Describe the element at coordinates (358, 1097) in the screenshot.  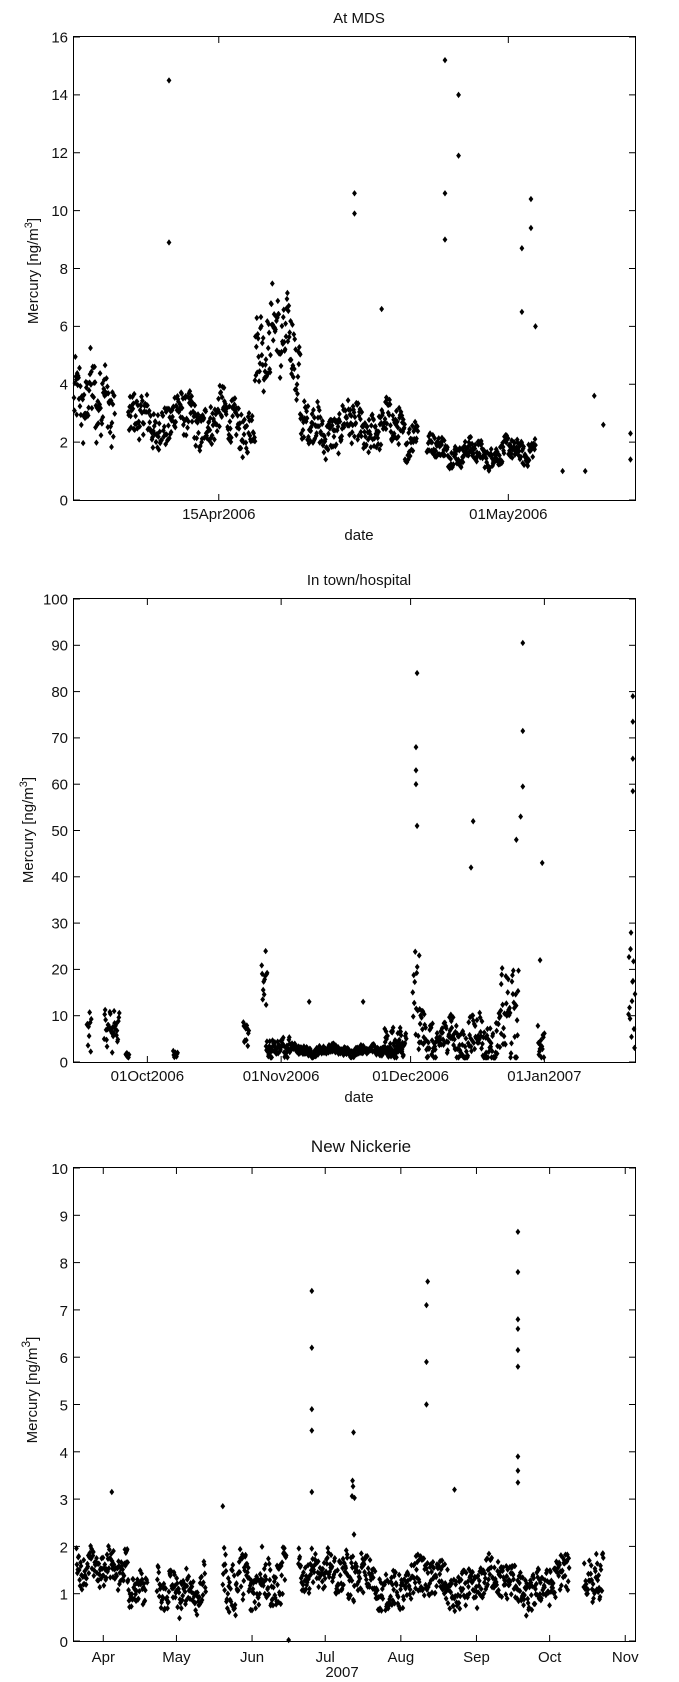
I see `x-axis-label: date` at that location.